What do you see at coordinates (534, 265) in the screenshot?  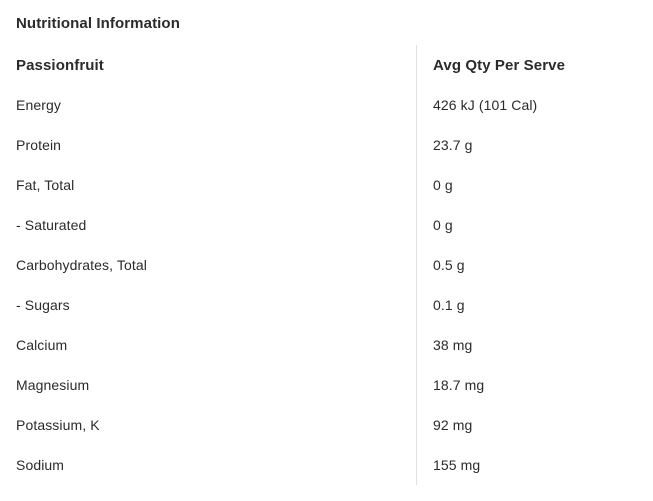 I see `nutrient-value: 0.5 g` at bounding box center [534, 265].